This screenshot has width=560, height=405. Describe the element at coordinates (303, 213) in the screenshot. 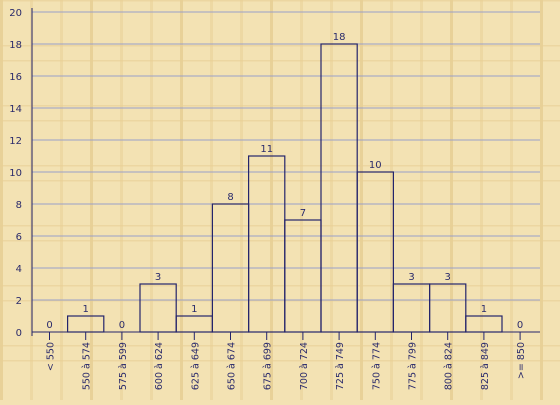

I see `bar-value-label: 7` at that location.